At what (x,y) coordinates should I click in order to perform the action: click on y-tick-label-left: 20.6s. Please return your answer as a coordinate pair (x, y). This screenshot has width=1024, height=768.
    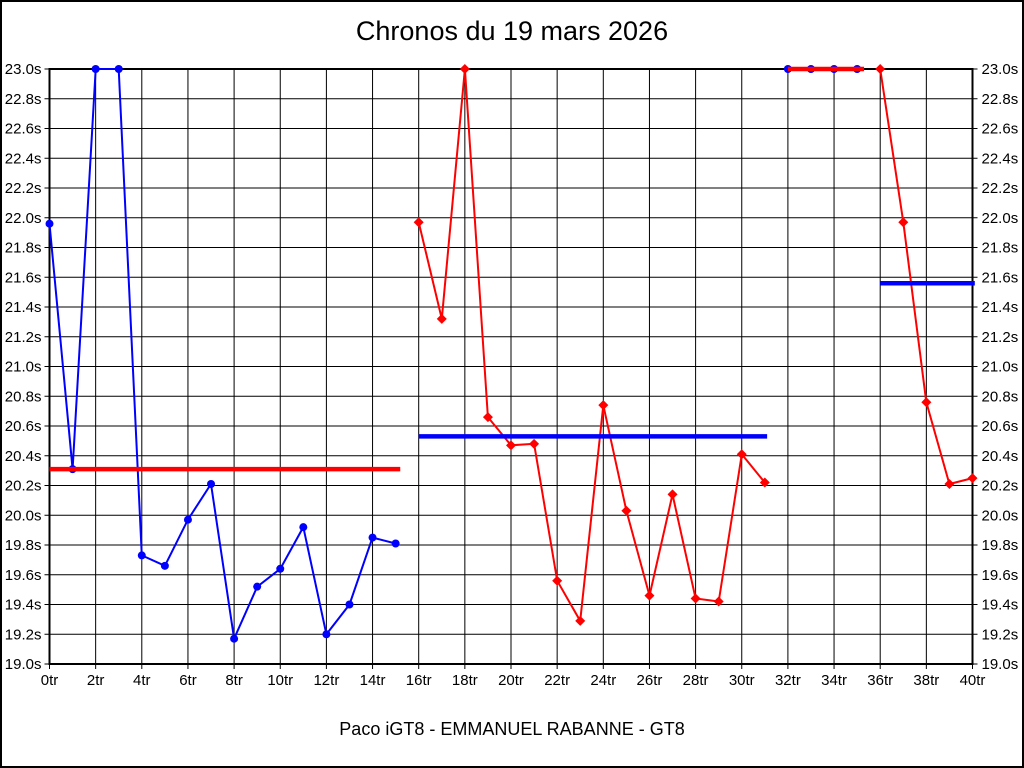
    Looking at the image, I should click on (23, 426).